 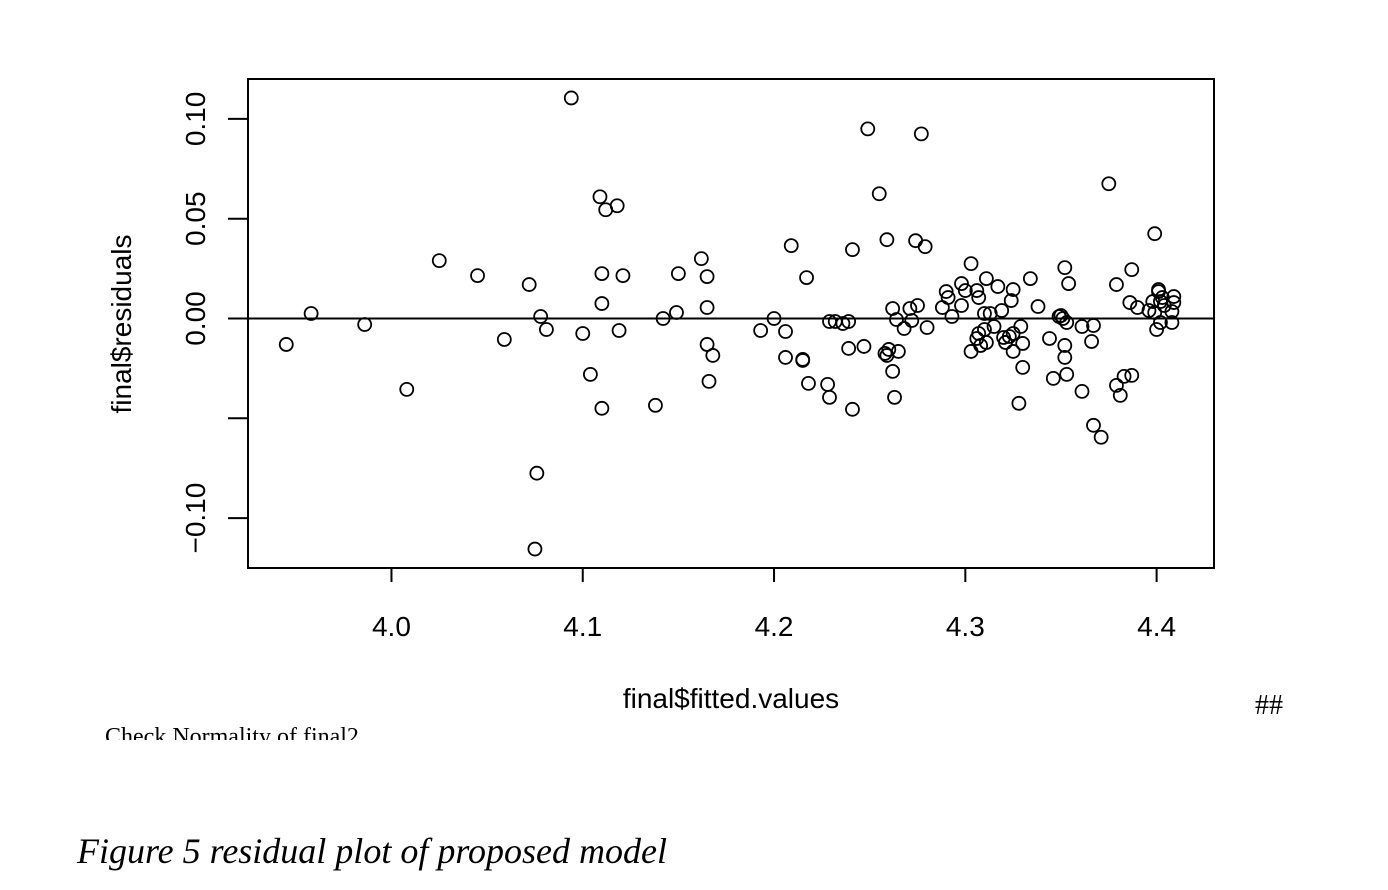 I want to click on y-axis-title: final$residuals, so click(x=121, y=324).